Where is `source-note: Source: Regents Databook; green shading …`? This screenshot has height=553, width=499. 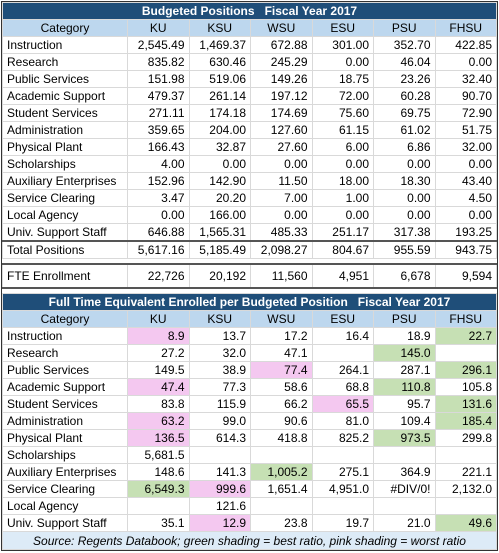
source-note: Source: Regents Databook; green shading … is located at coordinates (249, 540).